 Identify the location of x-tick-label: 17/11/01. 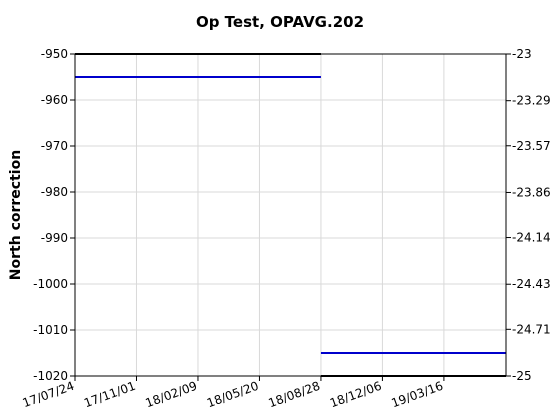
(109, 395).